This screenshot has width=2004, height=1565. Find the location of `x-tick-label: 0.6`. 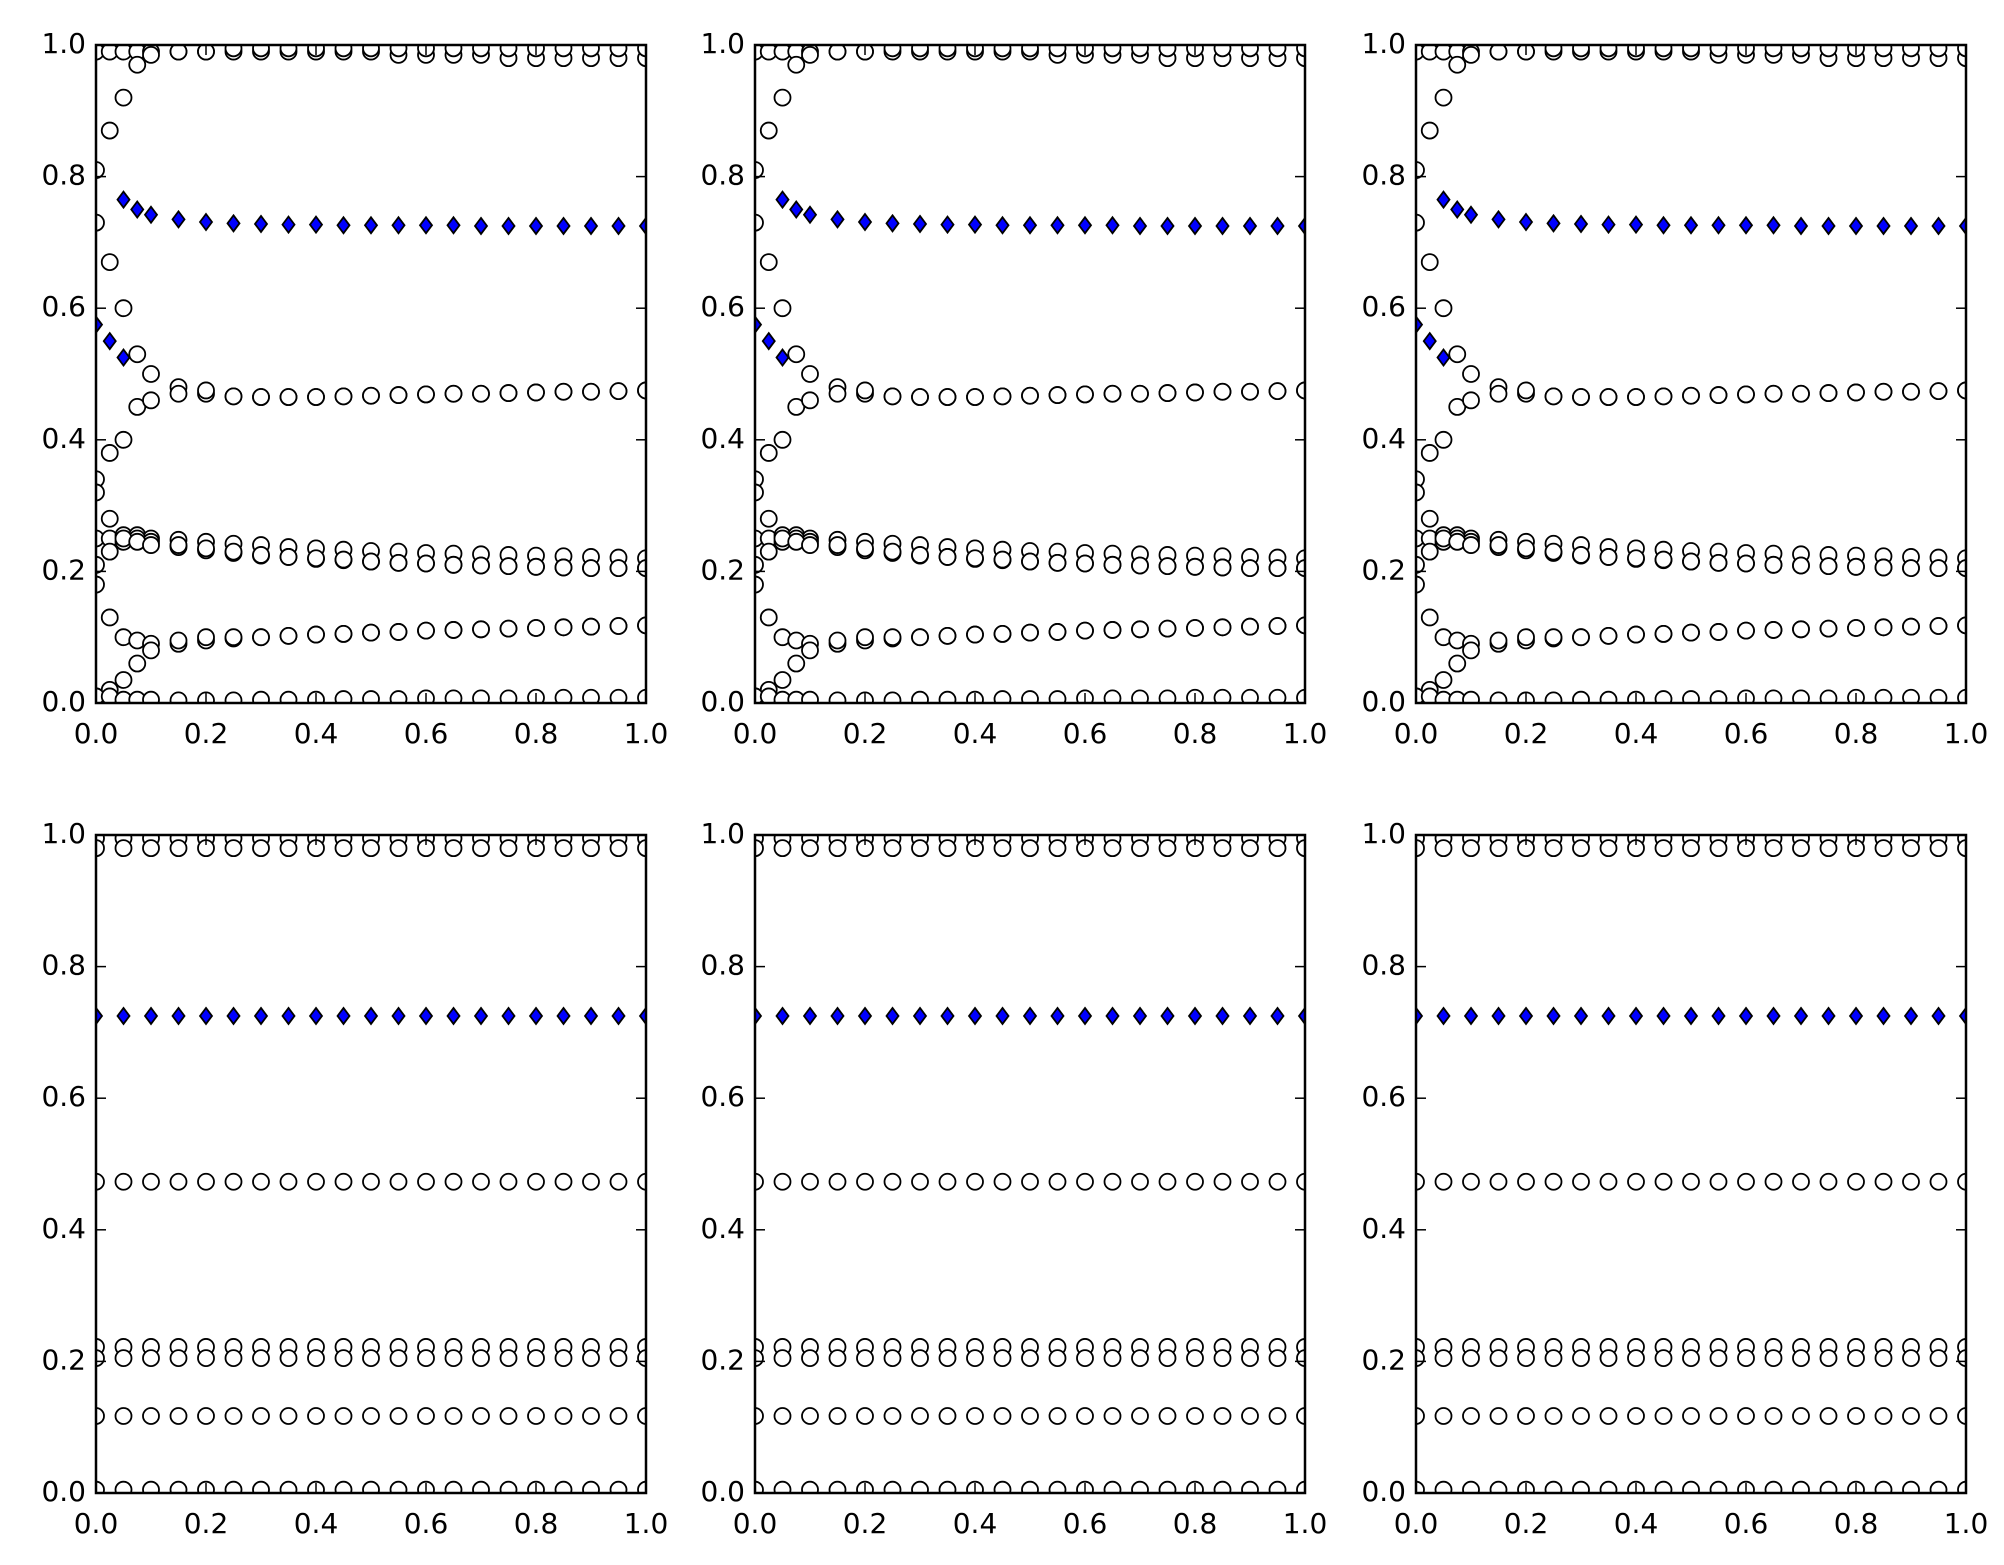

x-tick-label: 0.6 is located at coordinates (1085, 1523).